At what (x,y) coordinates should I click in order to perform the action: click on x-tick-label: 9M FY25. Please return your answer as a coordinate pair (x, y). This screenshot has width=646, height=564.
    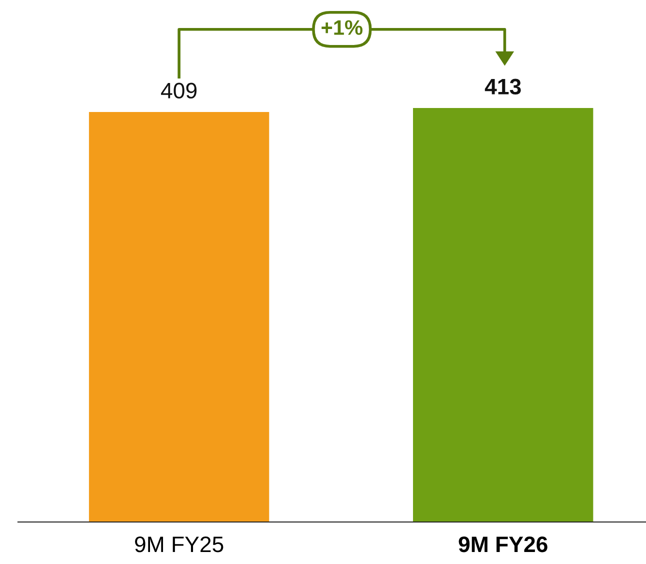
    Looking at the image, I should click on (179, 544).